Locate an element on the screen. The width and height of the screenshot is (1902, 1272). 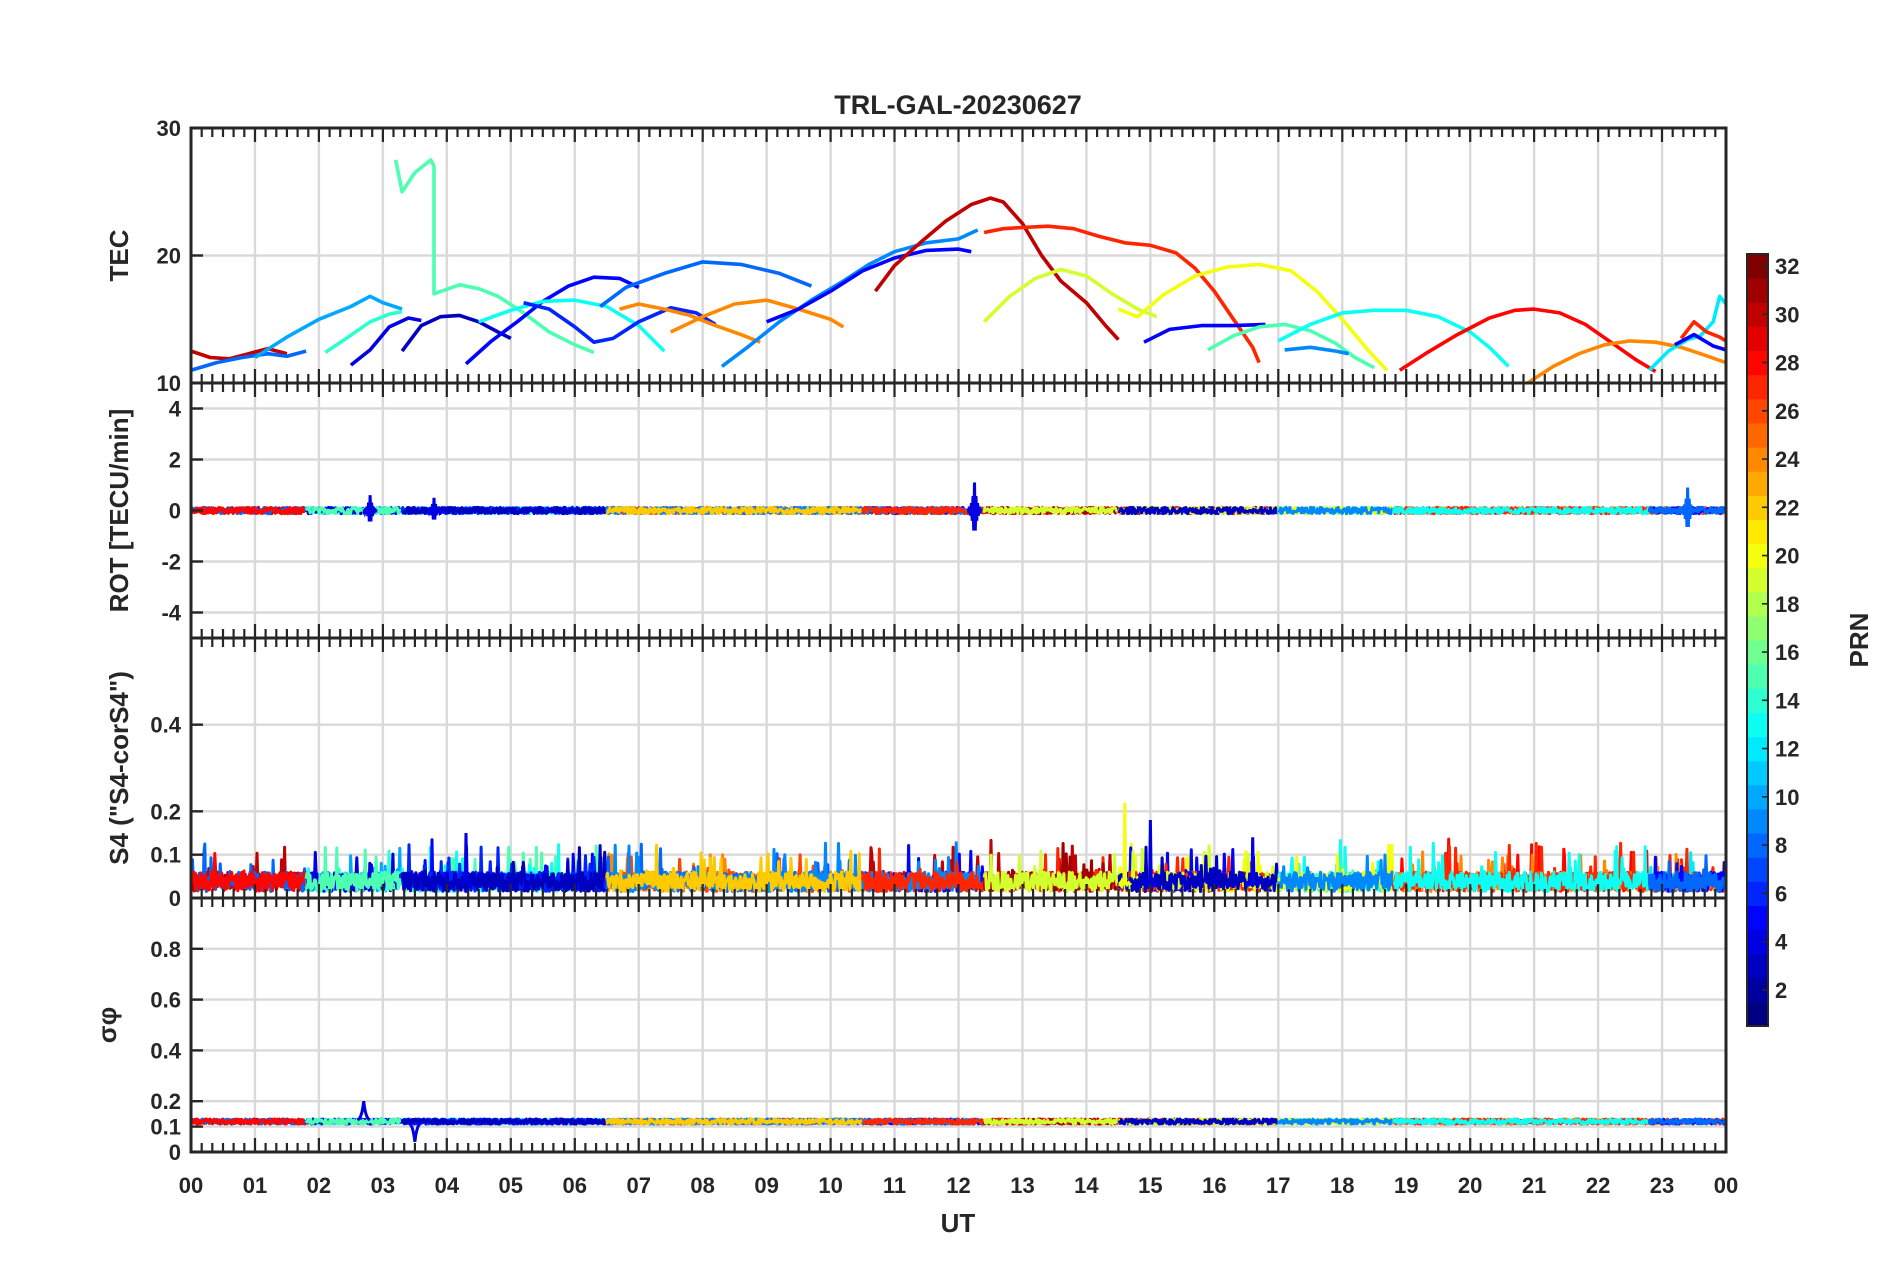
x-tick-label: 07 is located at coordinates (638, 1185).